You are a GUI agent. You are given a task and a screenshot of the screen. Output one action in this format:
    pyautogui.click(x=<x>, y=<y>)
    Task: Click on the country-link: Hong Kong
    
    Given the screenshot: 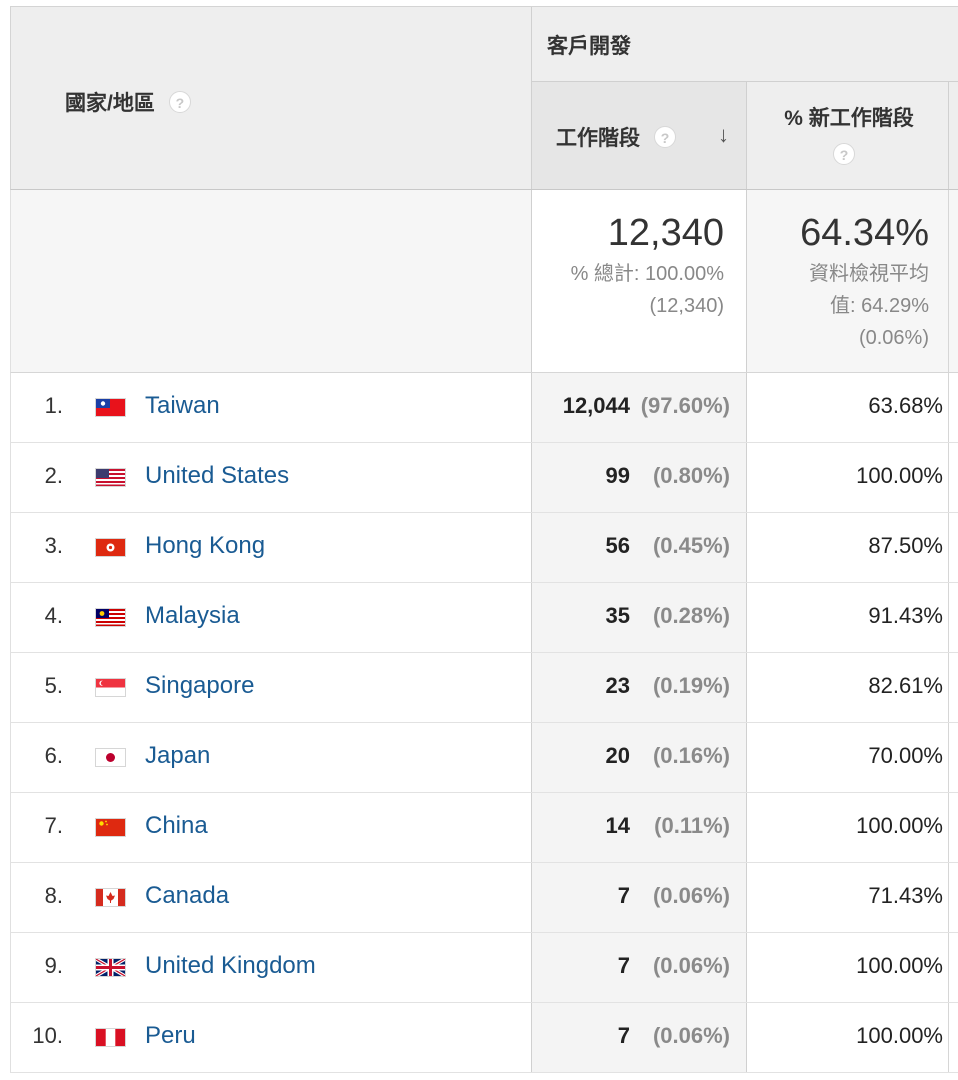 What is the action you would take?
    pyautogui.click(x=205, y=545)
    